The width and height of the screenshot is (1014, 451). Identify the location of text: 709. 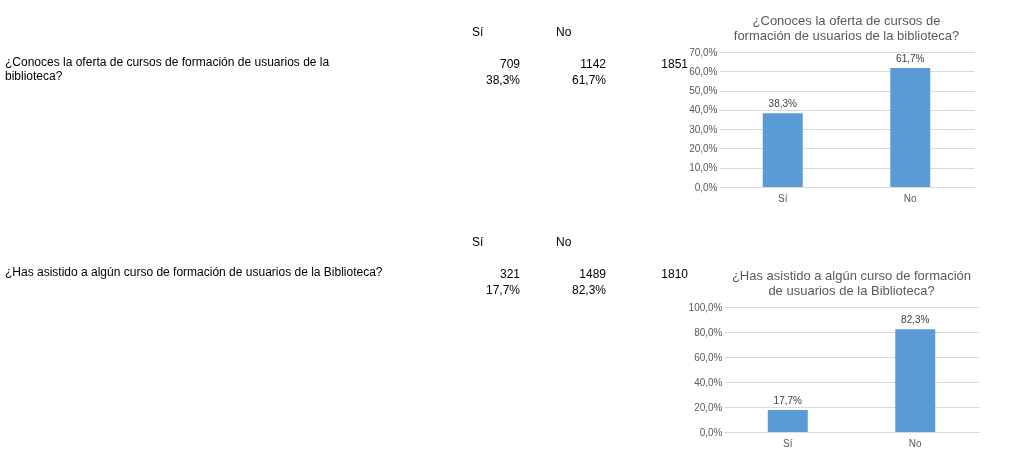
(510, 64).